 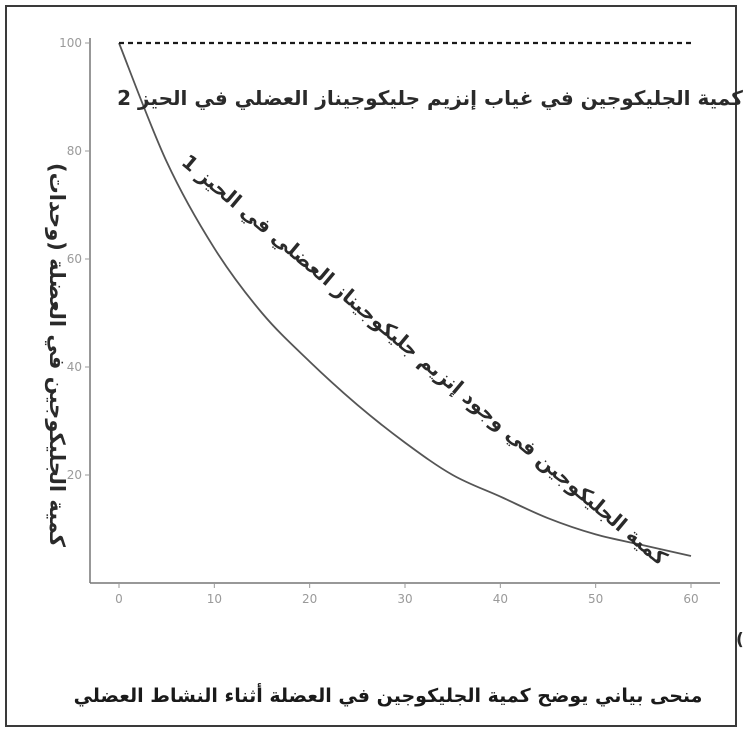 What do you see at coordinates (309, 599) in the screenshot?
I see `x-tick-label: 20` at bounding box center [309, 599].